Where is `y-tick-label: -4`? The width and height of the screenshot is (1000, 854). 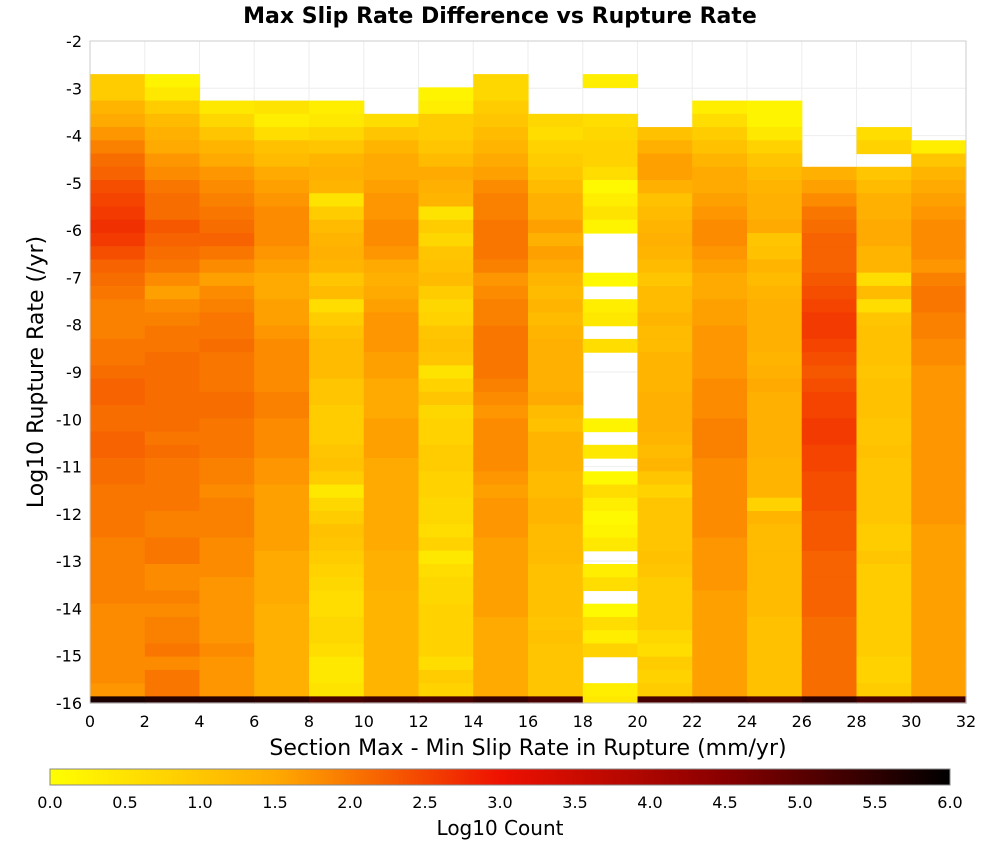
y-tick-label: -4 is located at coordinates (74, 136).